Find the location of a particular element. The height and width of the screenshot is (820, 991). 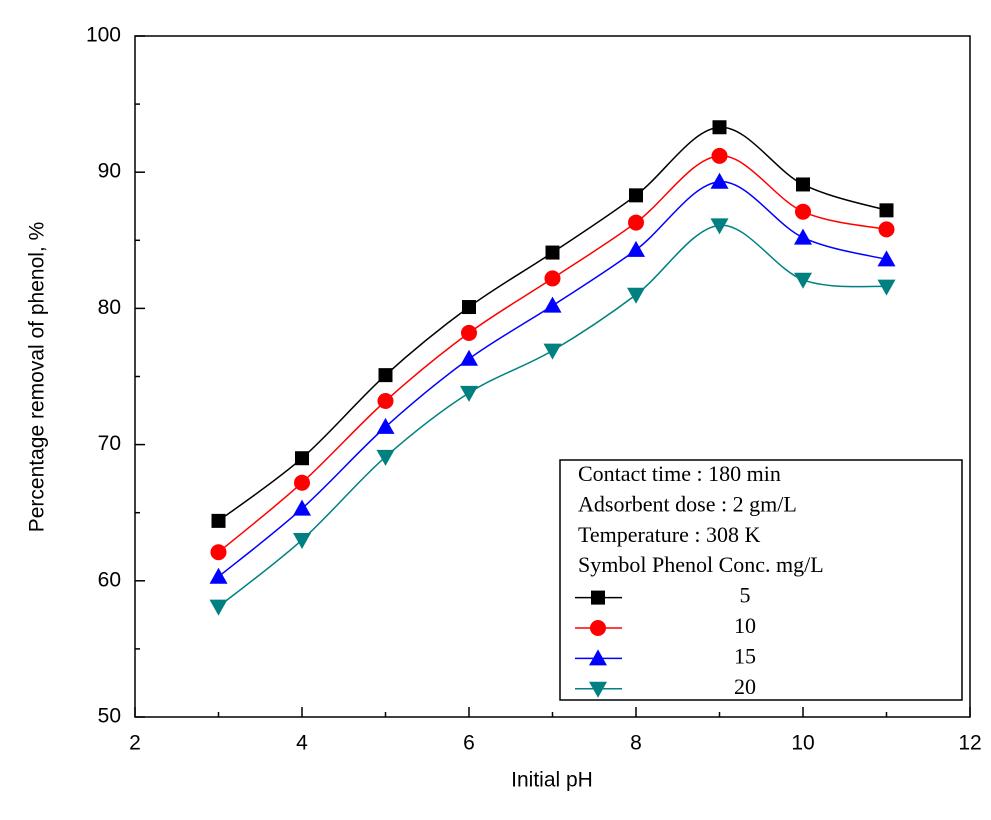

x-tick-label: 2 is located at coordinates (135, 743).